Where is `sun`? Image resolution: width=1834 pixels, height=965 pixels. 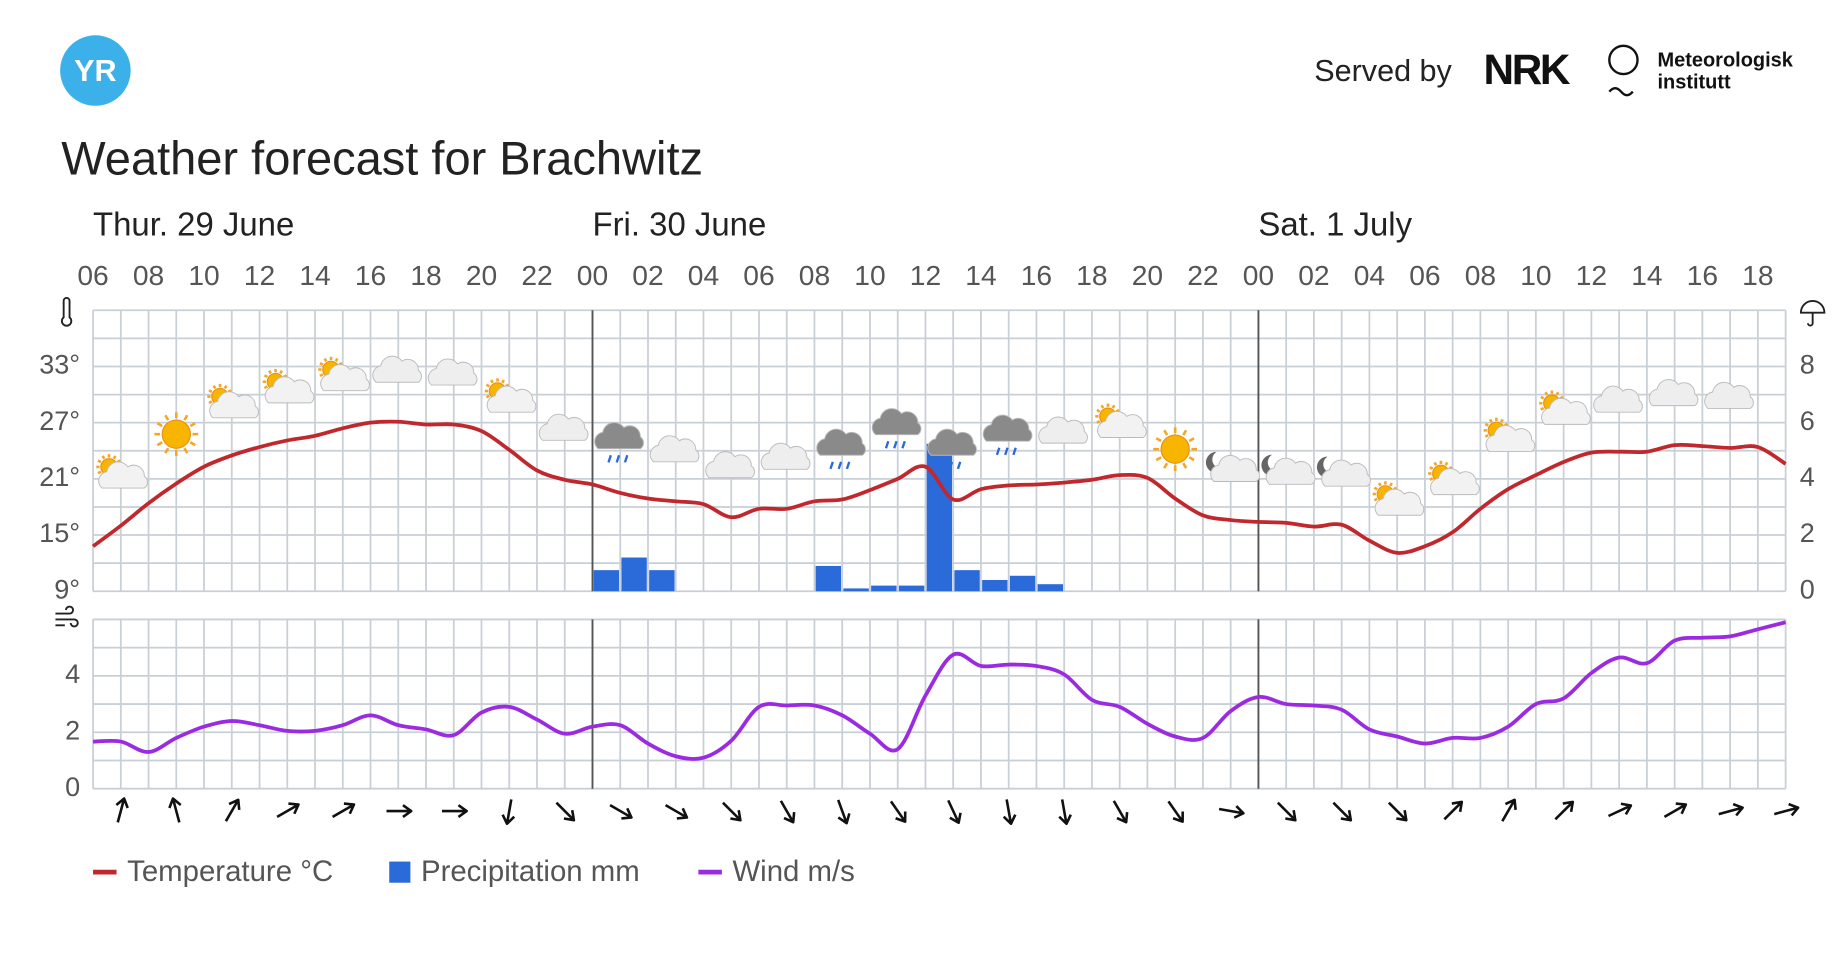
sun is located at coordinates (176, 434).